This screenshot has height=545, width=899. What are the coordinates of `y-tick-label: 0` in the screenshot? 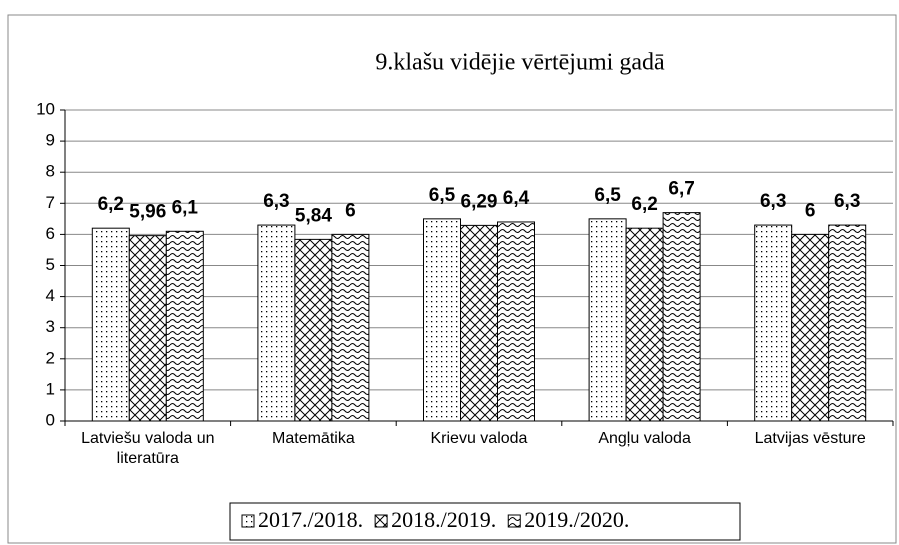 It's located at (50, 419).